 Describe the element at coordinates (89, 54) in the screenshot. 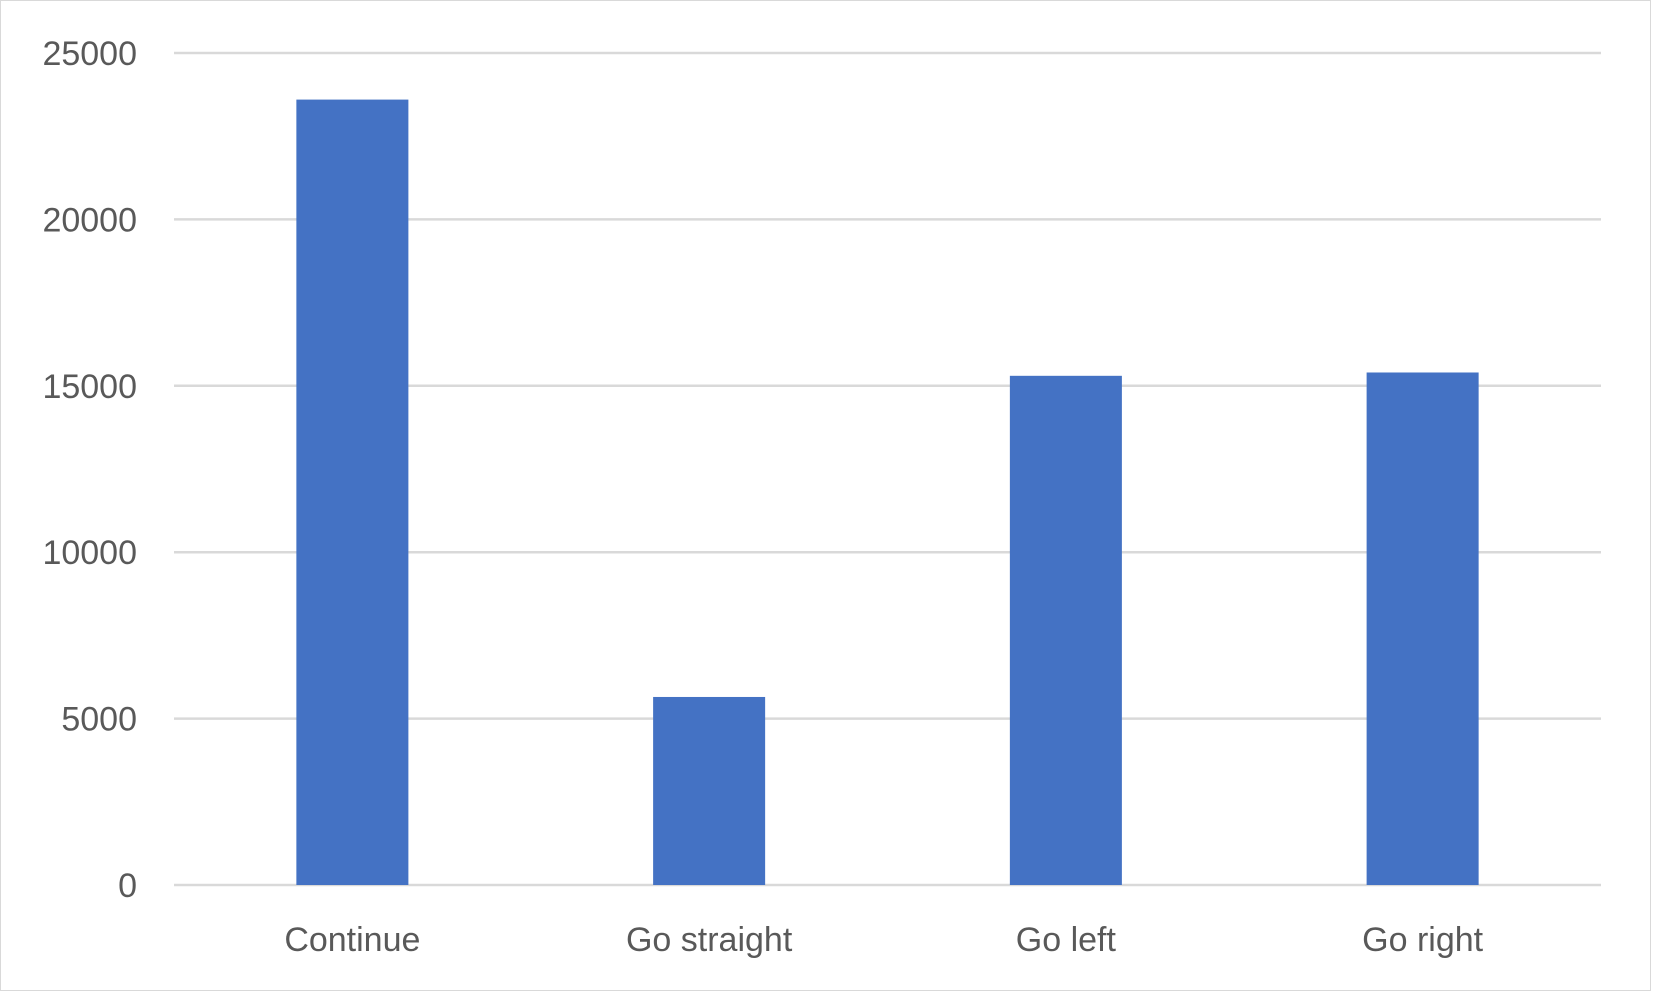

I see `y-tick-label: 25000` at that location.